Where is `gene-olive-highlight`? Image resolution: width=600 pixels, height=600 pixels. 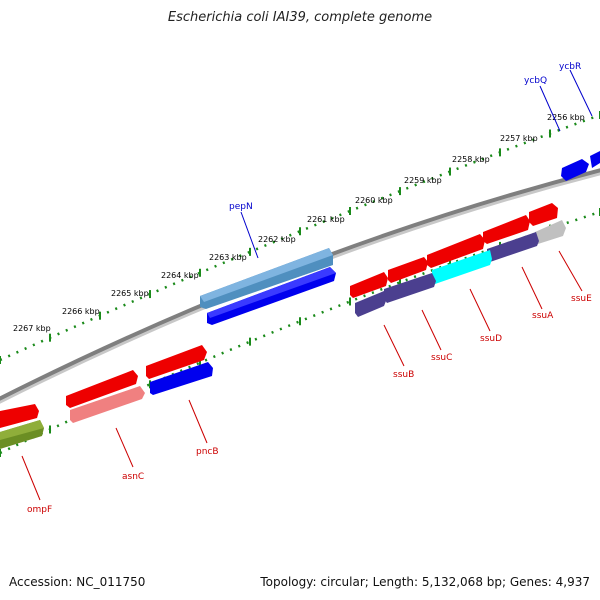
gene-olive-highlight is located at coordinates (22, 430).